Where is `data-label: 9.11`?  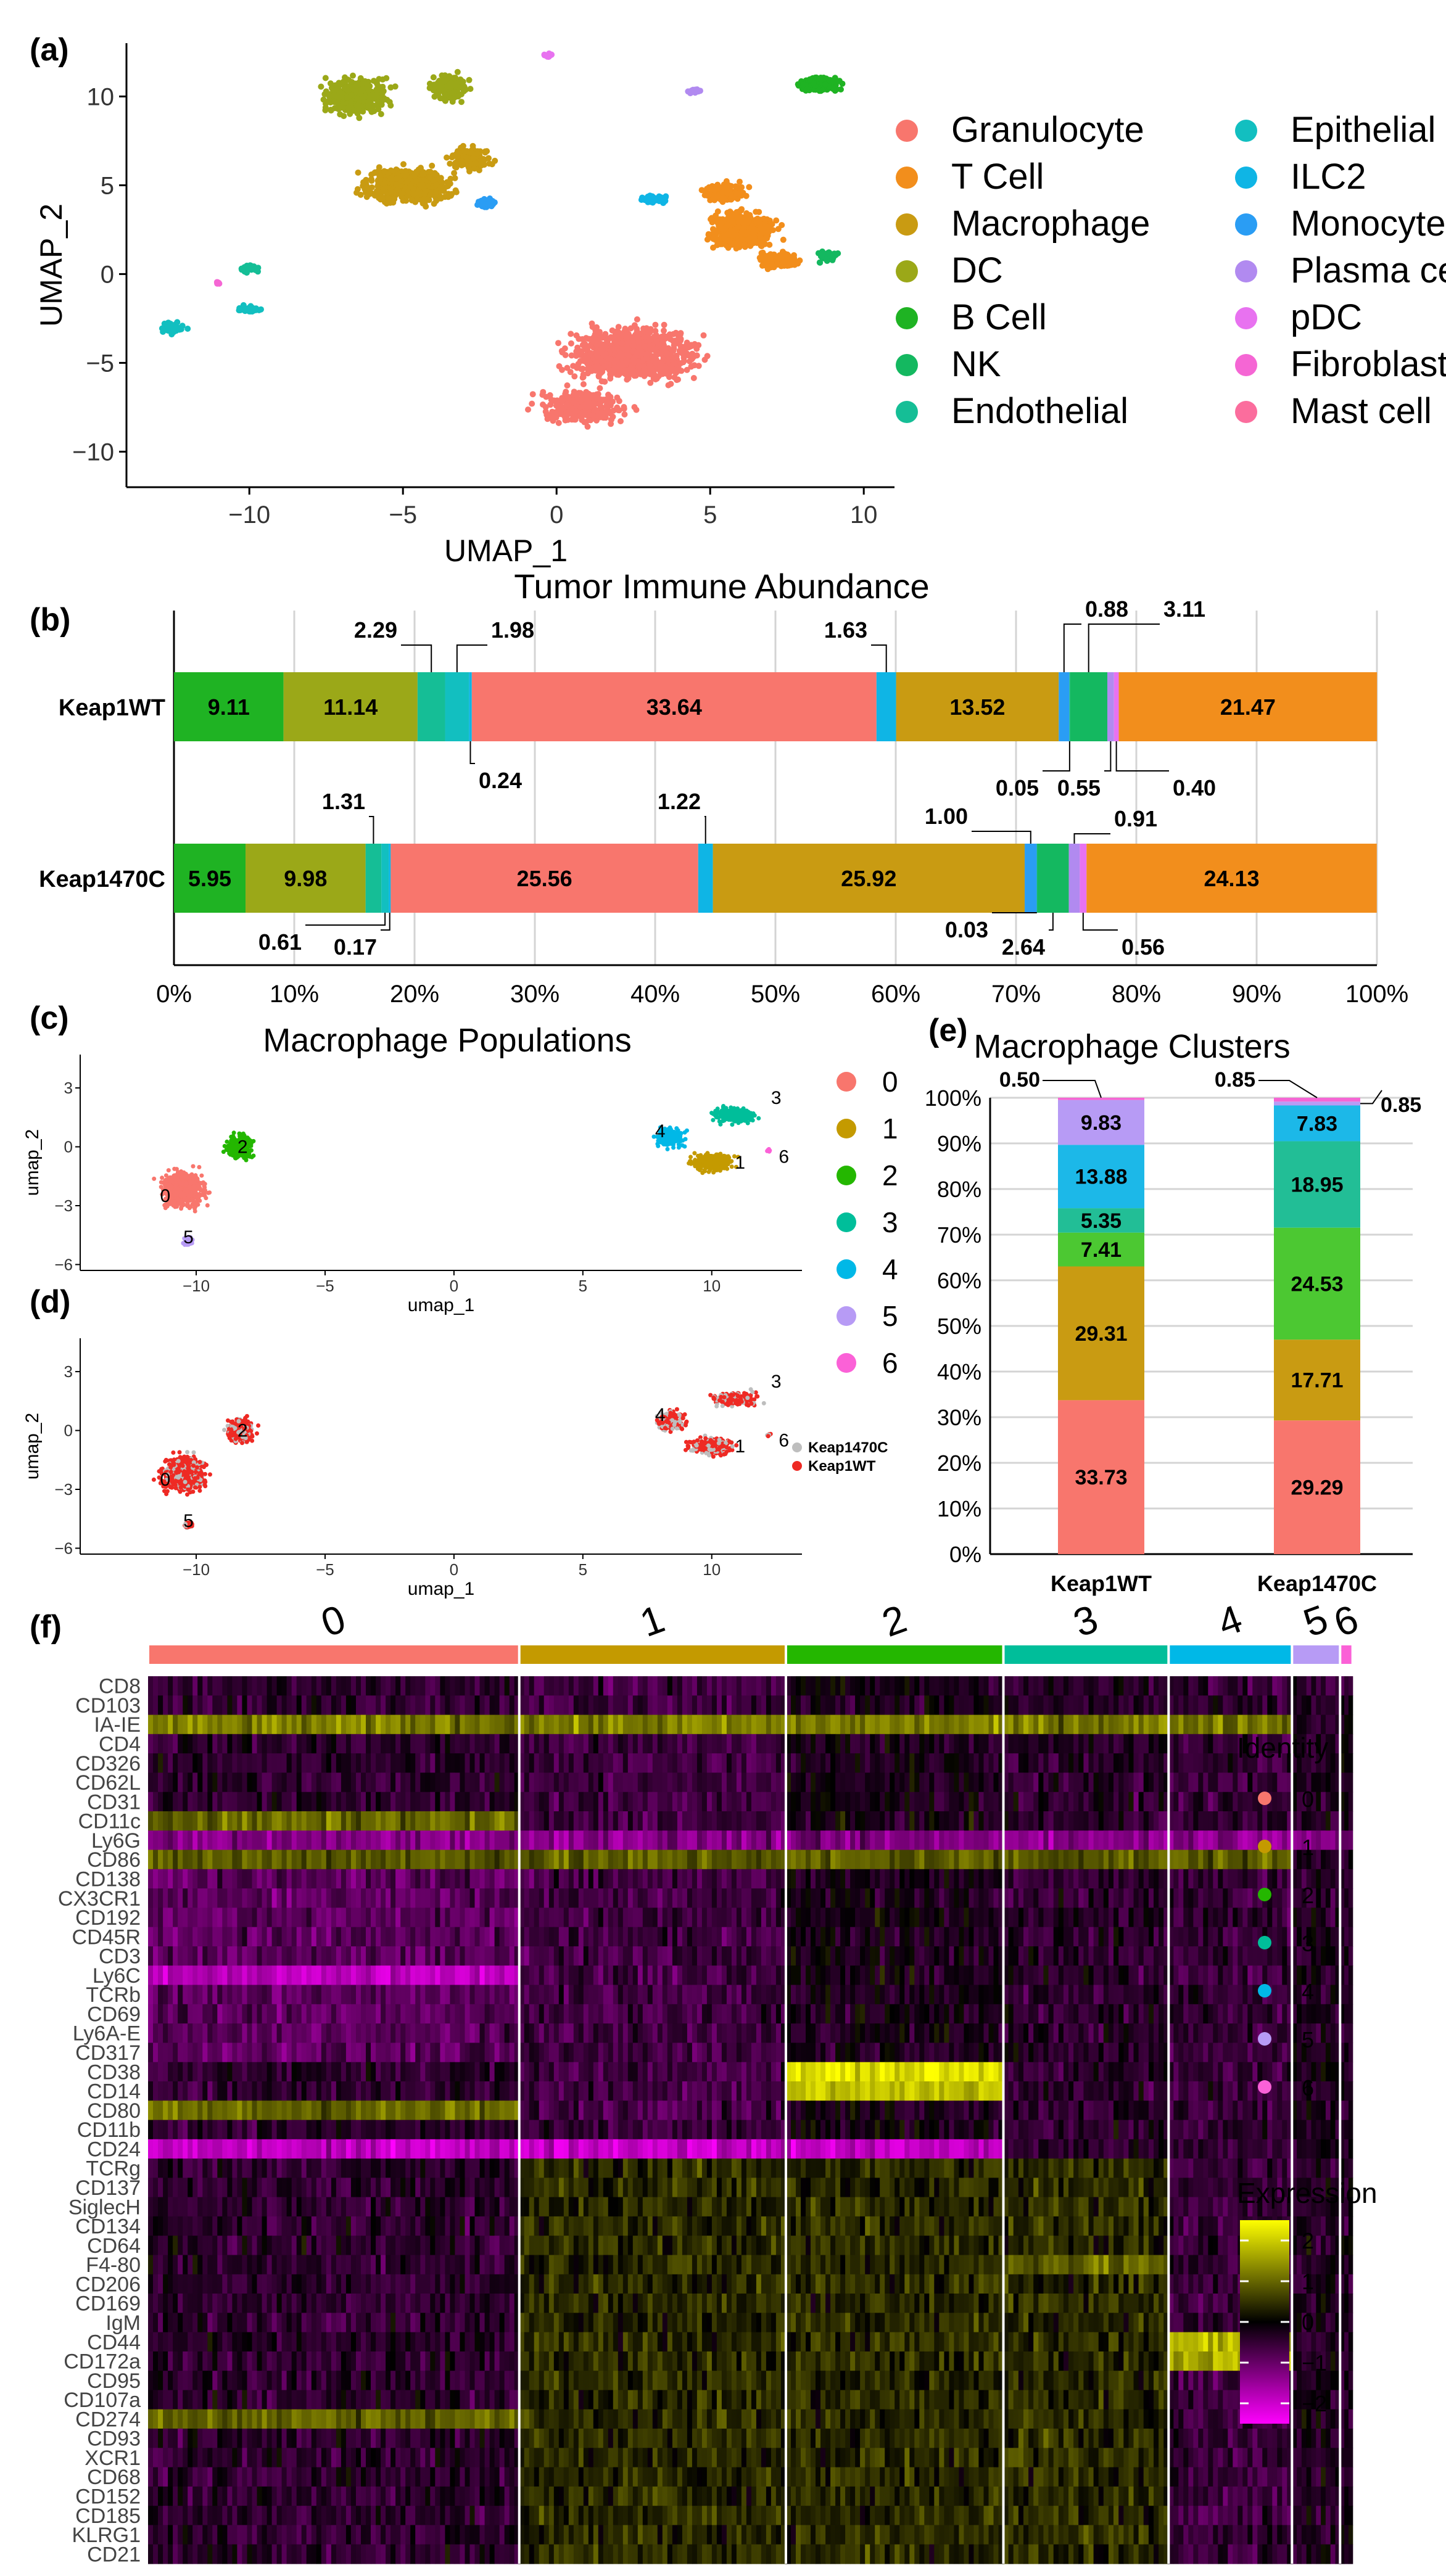 data-label: 9.11 is located at coordinates (229, 707).